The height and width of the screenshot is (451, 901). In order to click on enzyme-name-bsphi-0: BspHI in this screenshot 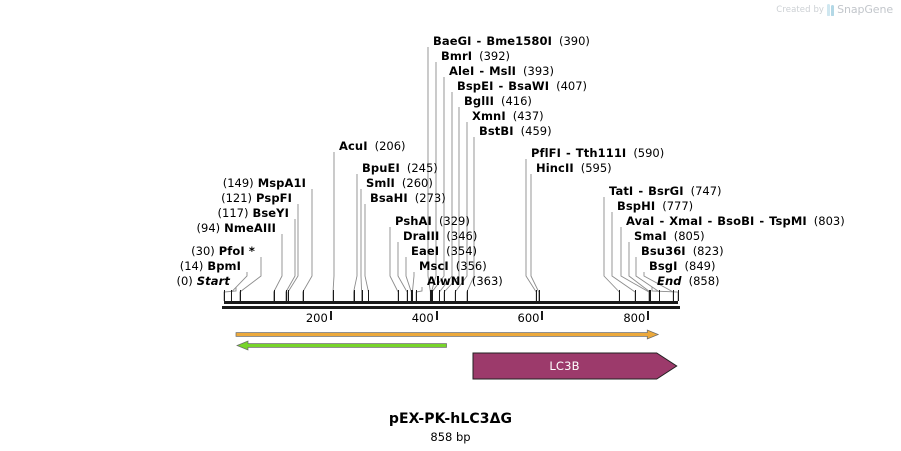, I will do `click(636, 206)`.